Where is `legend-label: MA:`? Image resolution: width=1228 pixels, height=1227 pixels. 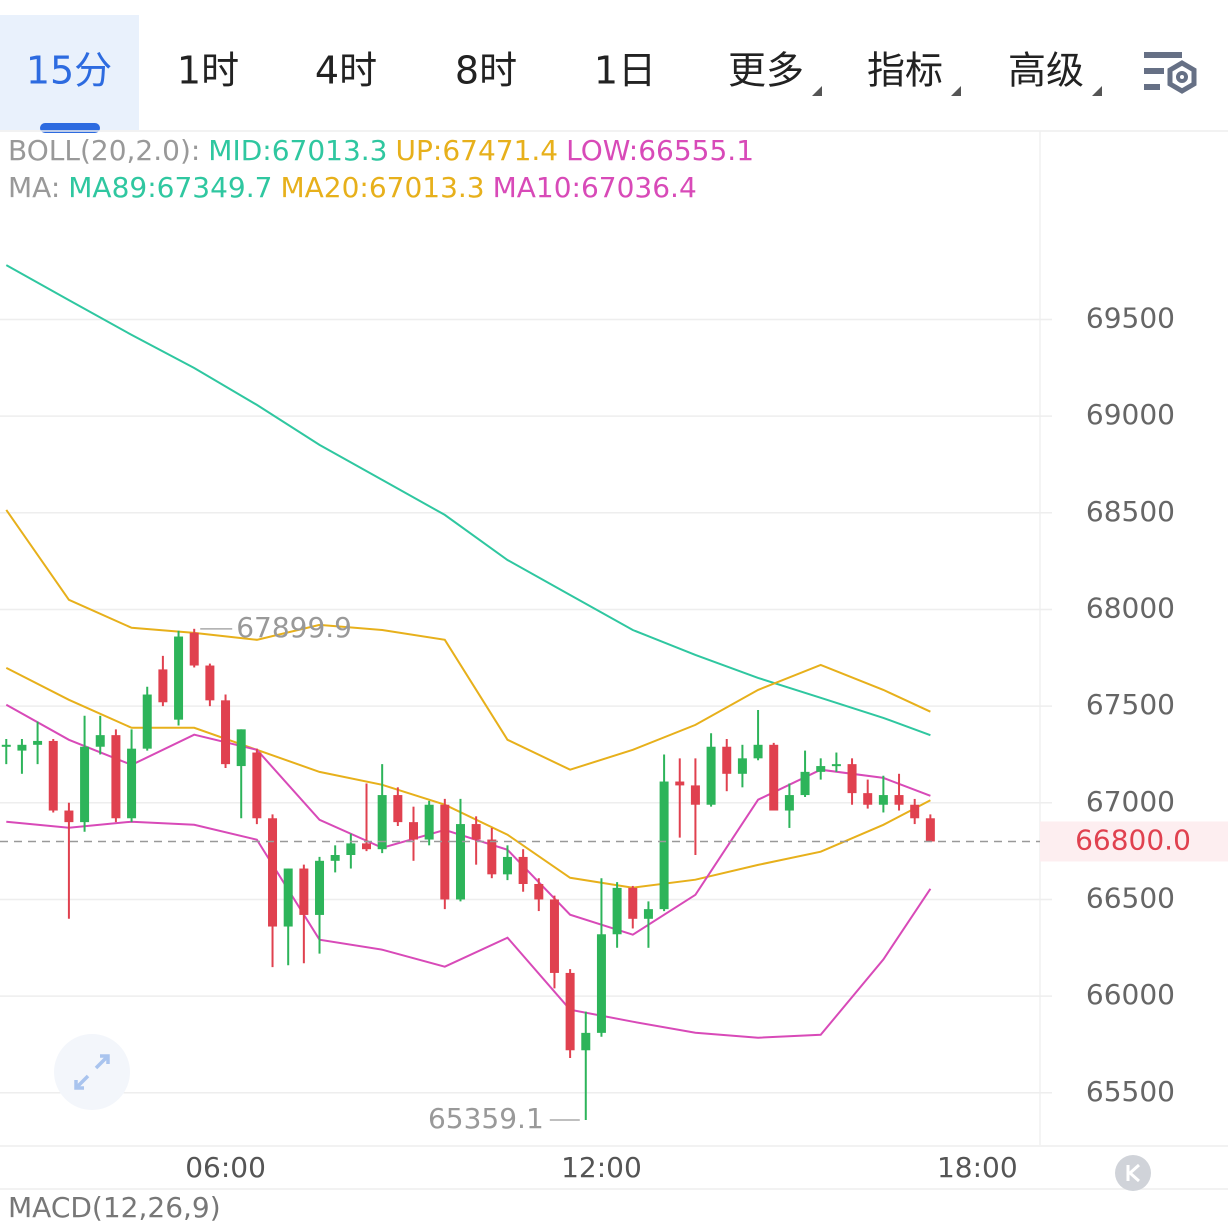
legend-label: MA: is located at coordinates (34, 187).